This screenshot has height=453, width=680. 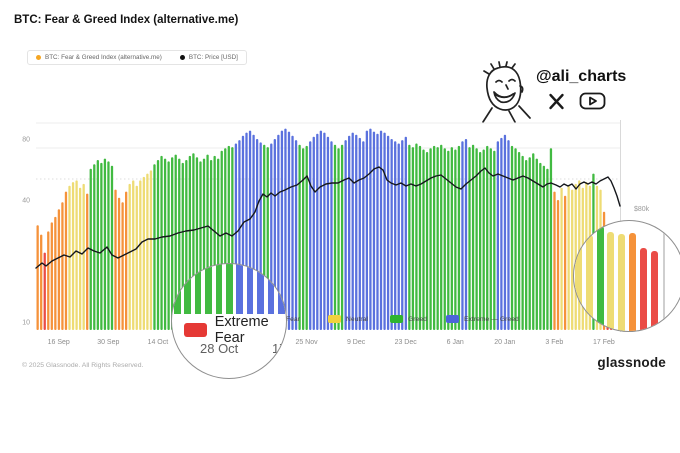 What do you see at coordinates (581, 76) in the screenshot?
I see `watermark-handle: @ali_charts` at bounding box center [581, 76].